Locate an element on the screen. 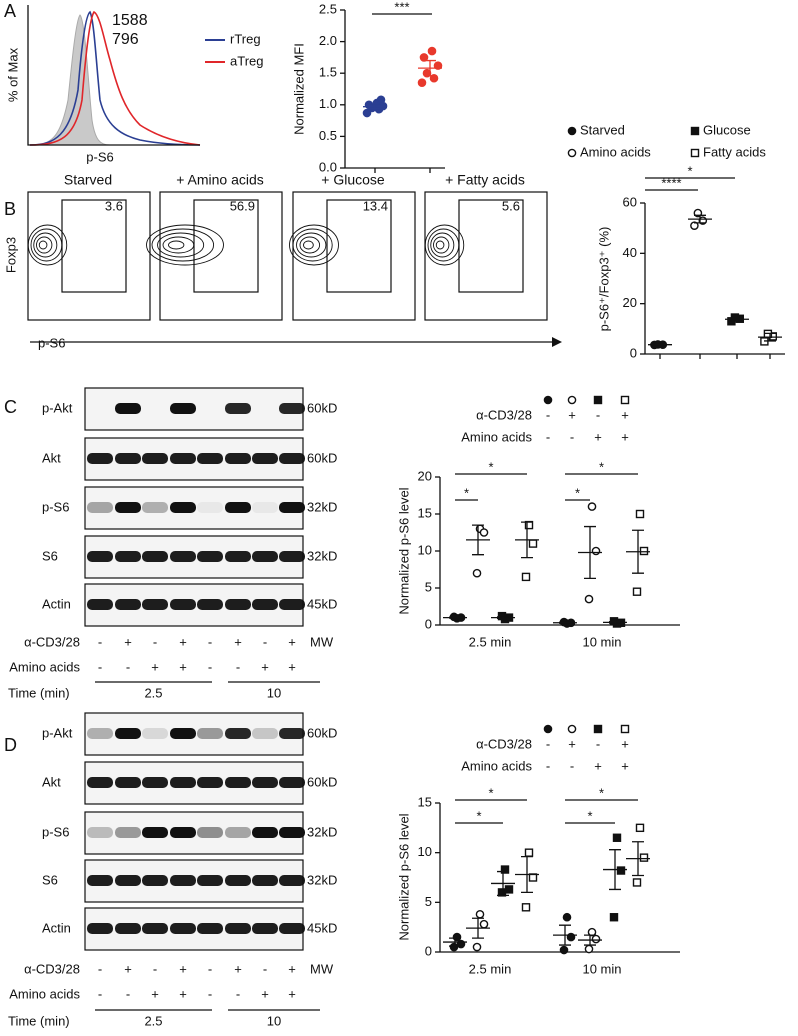 The height and width of the screenshot is (1036, 798). y-axis-label: Normalized p-S6 level is located at coordinates (403, 876).